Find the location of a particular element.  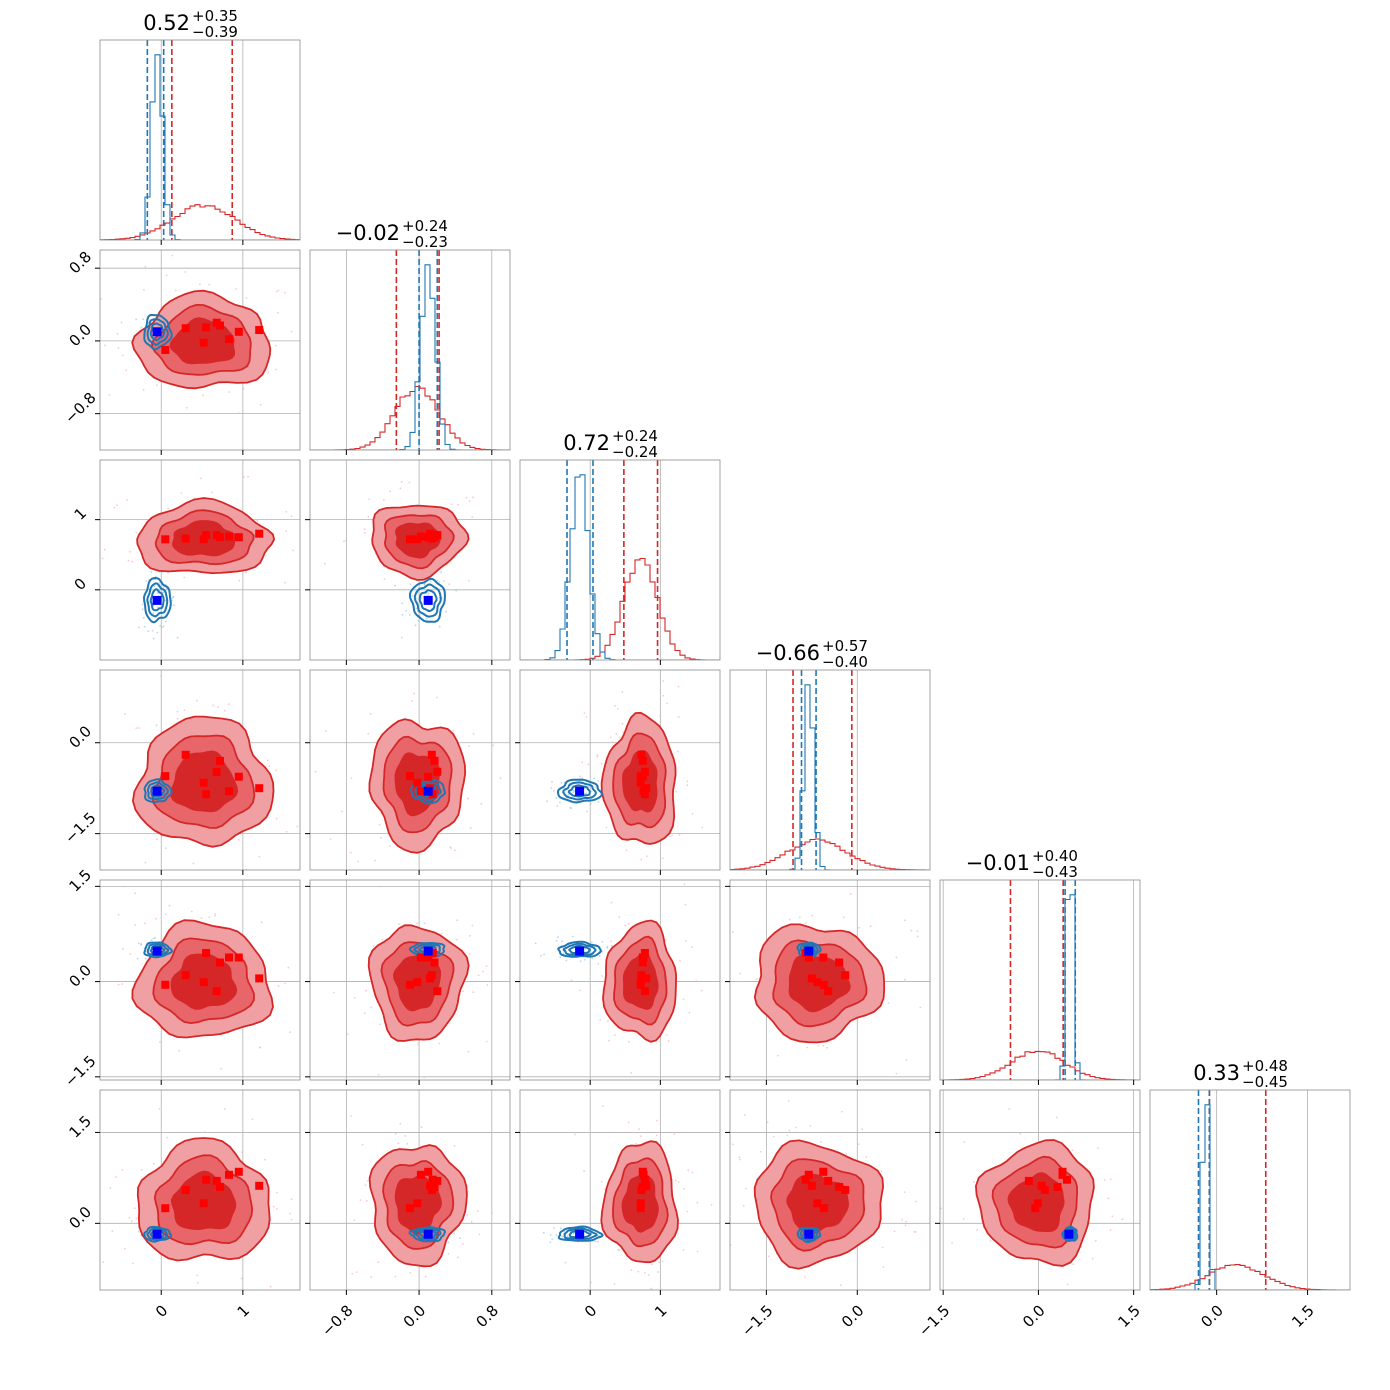

panel-5-4: −1.5 0.0 1.5 is located at coordinates (1029, 1214).